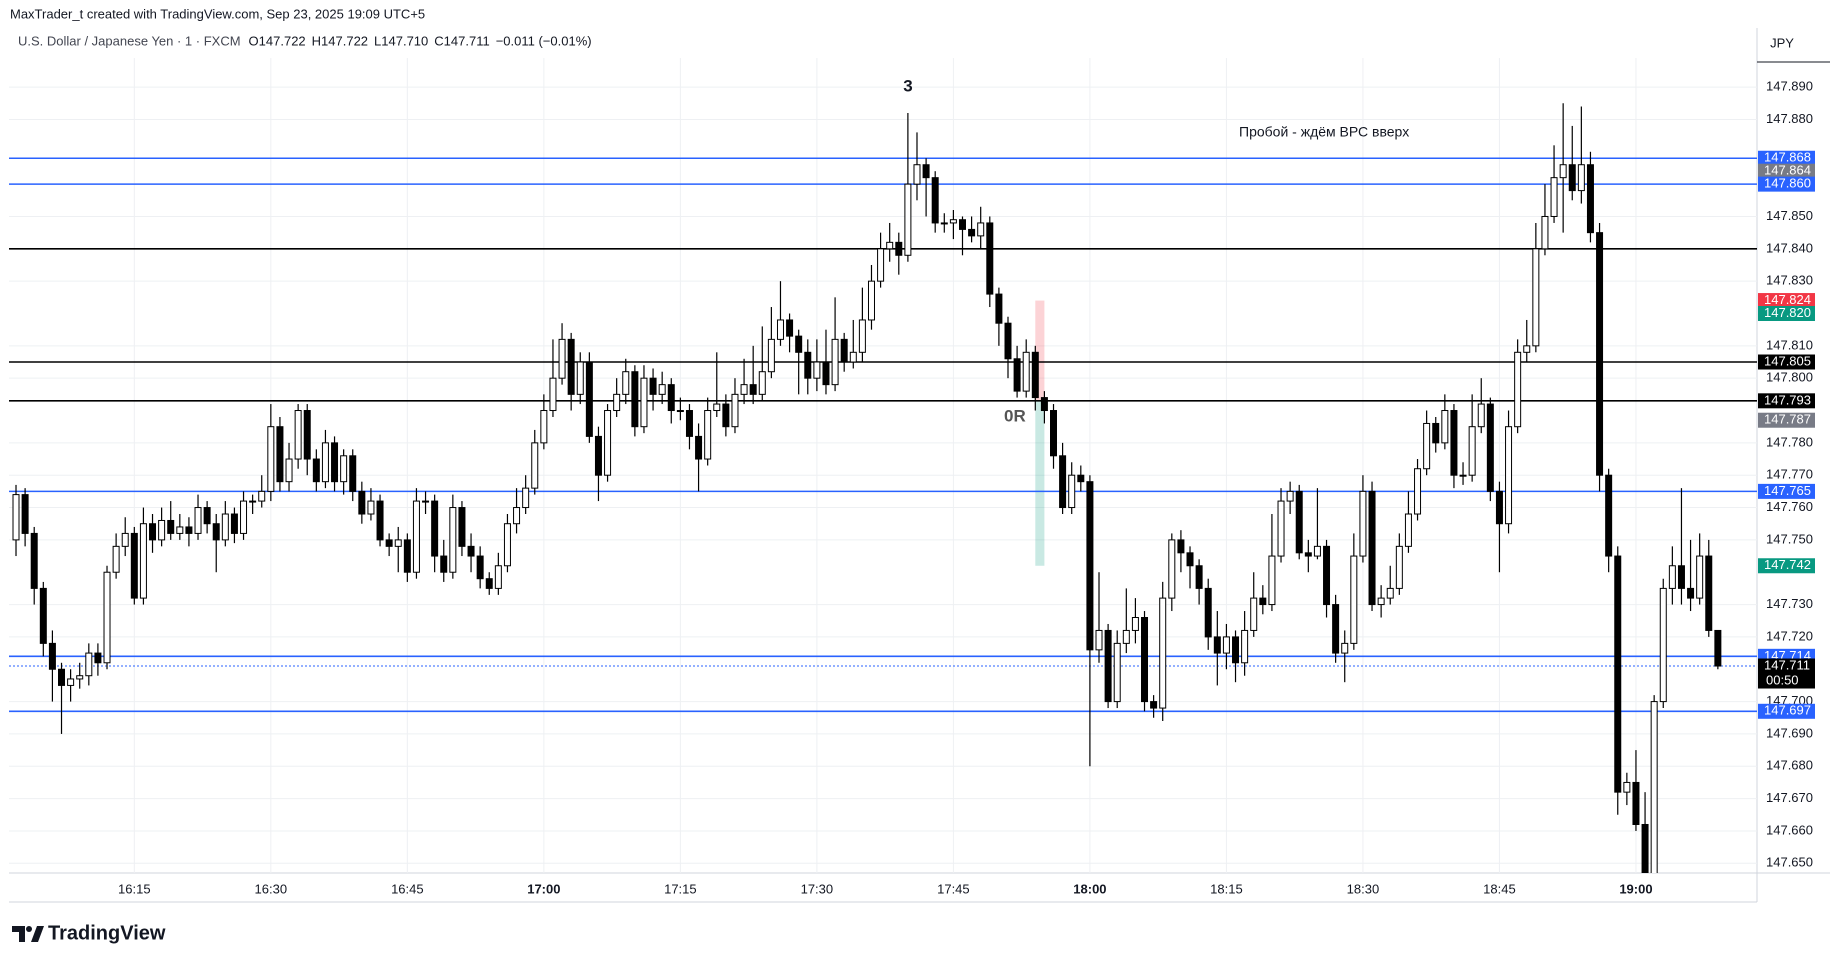 The width and height of the screenshot is (1830, 964). What do you see at coordinates (1782, 679) in the screenshot?
I see `countdown: 00:50` at bounding box center [1782, 679].